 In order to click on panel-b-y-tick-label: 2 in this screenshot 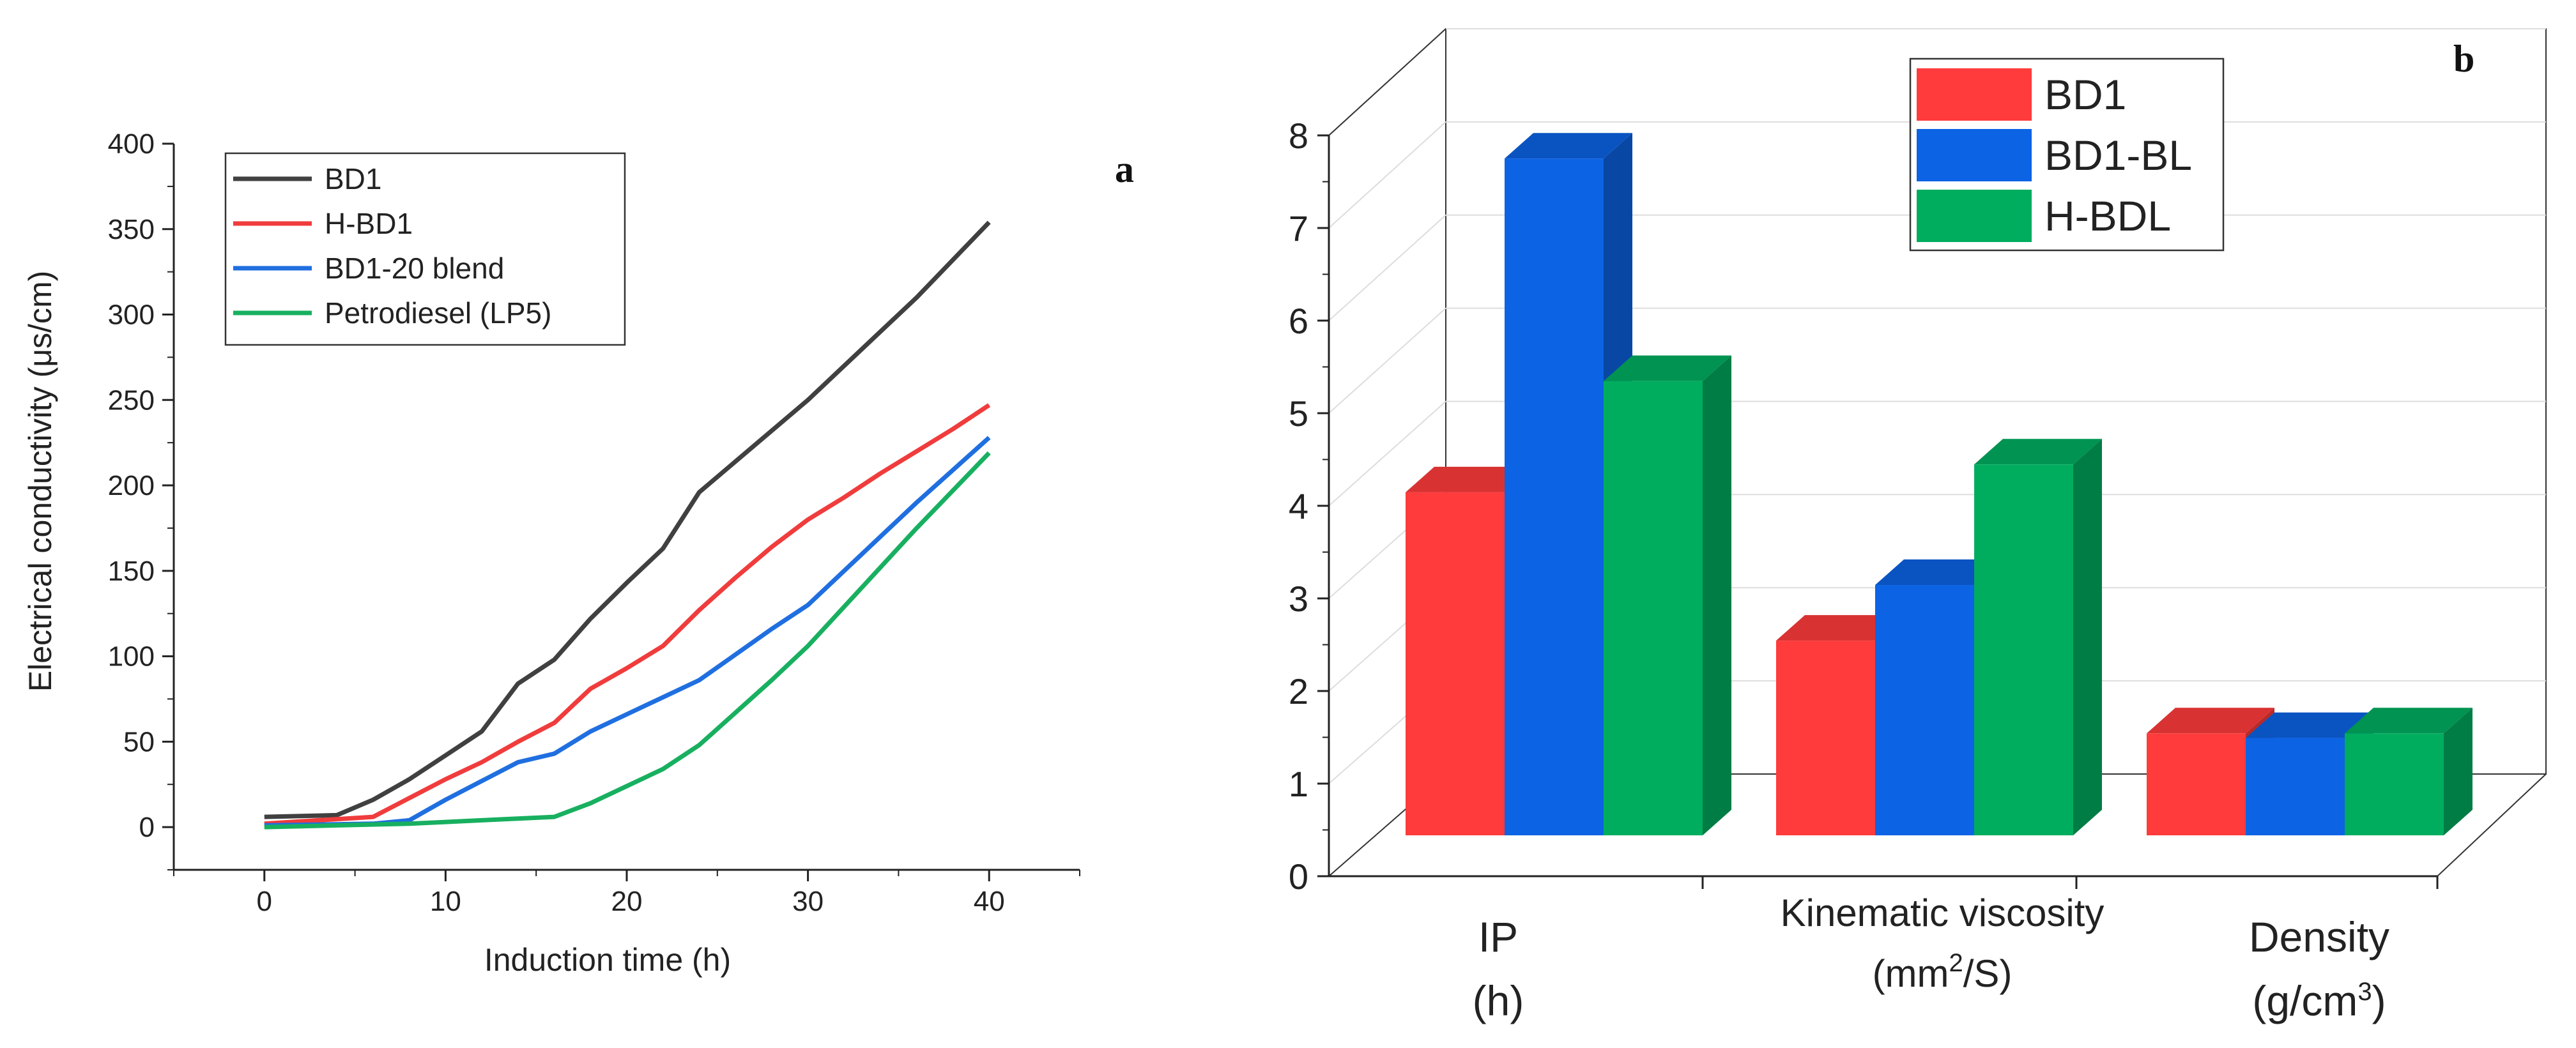, I will do `click(1298, 691)`.